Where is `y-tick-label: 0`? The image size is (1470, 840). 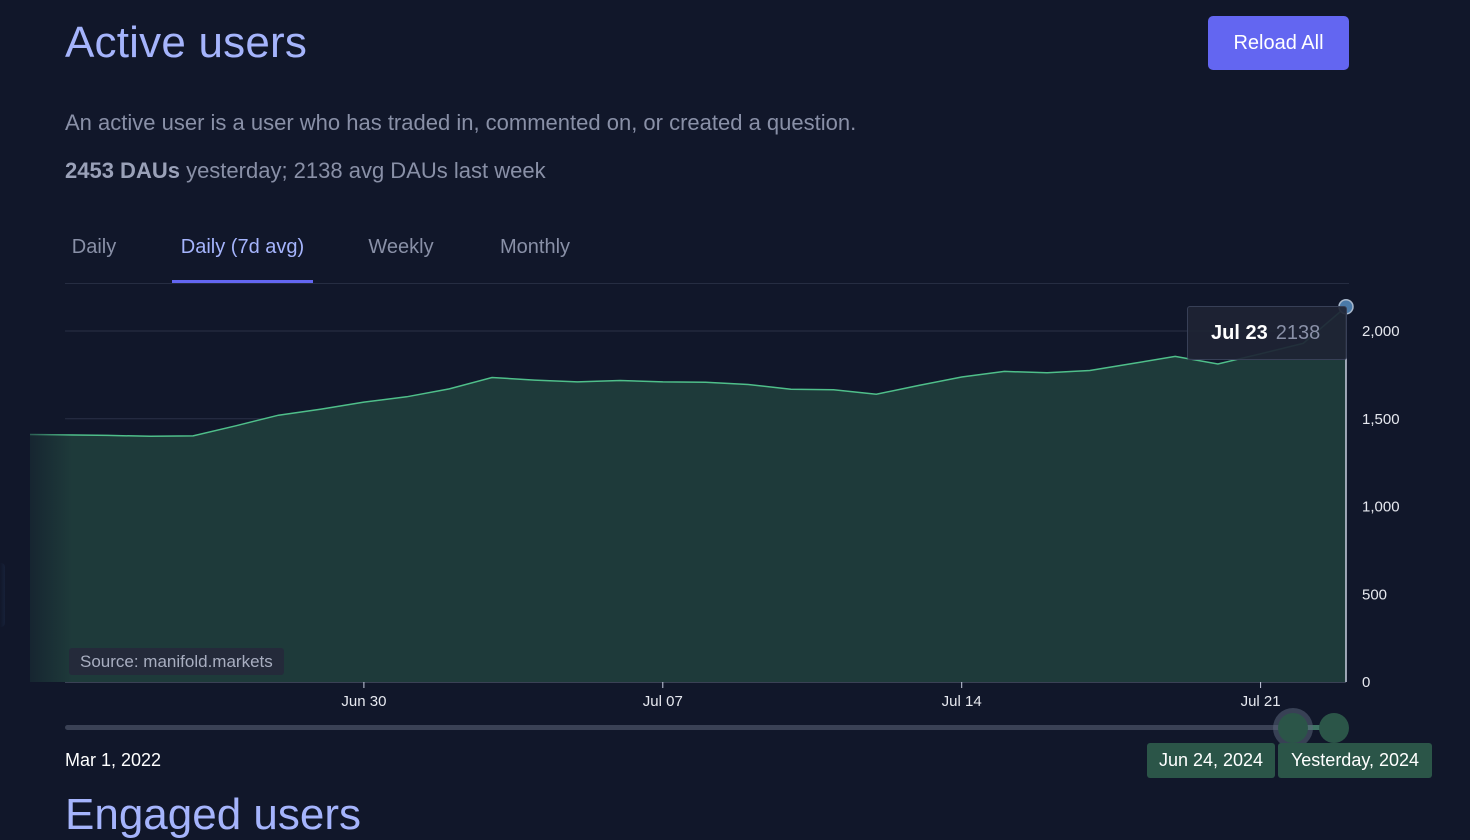
y-tick-label: 0 is located at coordinates (1366, 682).